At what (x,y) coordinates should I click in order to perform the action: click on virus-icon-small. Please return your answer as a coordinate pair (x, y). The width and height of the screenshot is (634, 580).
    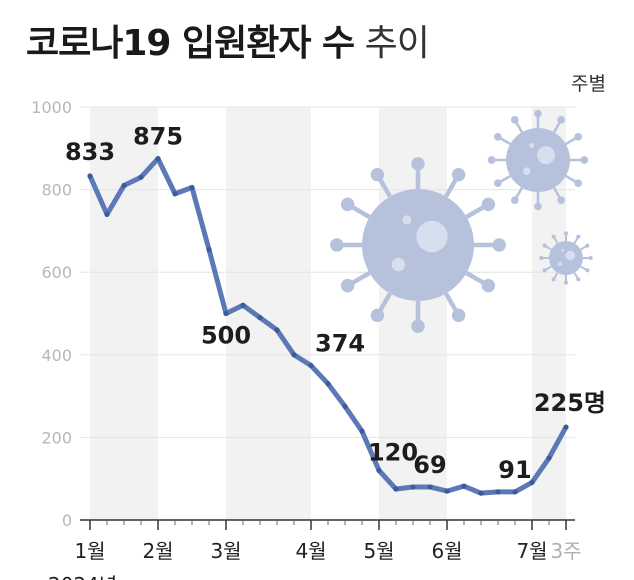
    Looking at the image, I should click on (566, 258).